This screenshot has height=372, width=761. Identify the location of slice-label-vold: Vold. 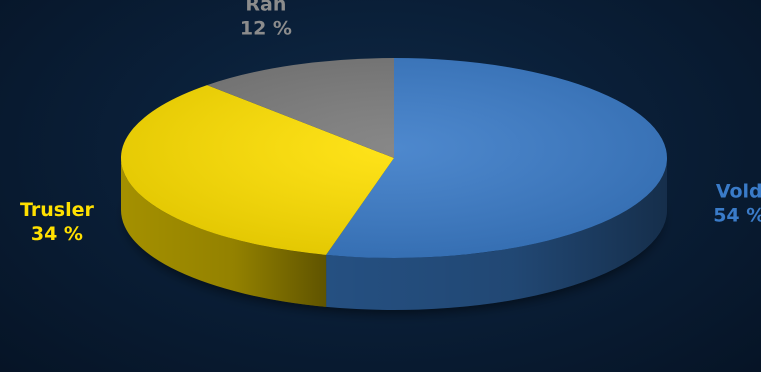
(738, 192).